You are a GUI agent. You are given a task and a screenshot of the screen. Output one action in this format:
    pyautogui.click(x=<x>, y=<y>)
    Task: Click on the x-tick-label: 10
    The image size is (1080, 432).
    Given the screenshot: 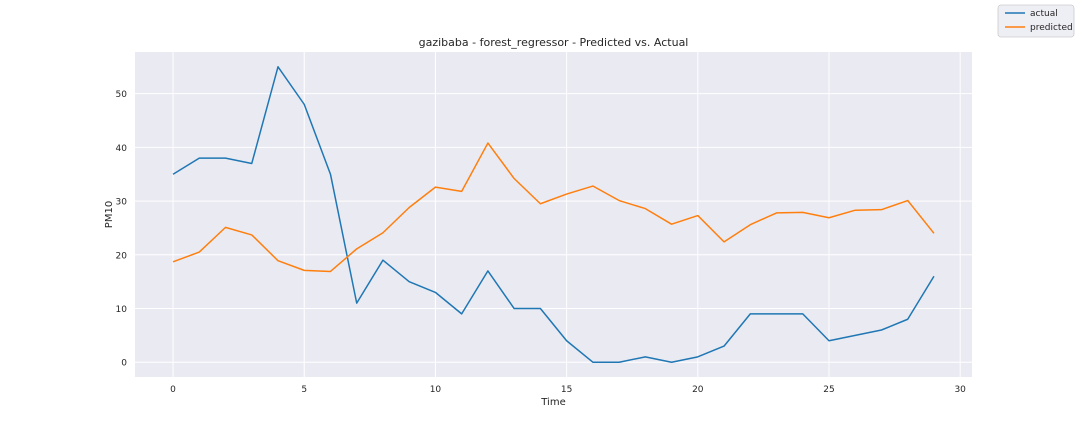 What is the action you would take?
    pyautogui.click(x=436, y=390)
    